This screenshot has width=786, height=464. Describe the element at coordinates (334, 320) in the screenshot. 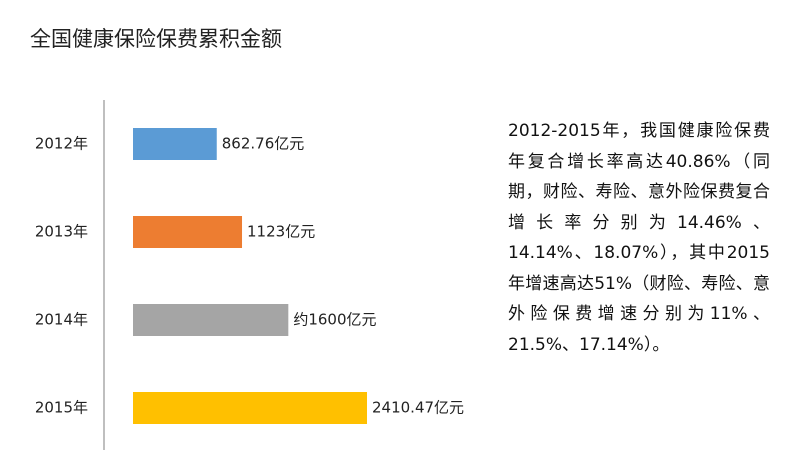

I see `data-label: 约1600亿元` at that location.